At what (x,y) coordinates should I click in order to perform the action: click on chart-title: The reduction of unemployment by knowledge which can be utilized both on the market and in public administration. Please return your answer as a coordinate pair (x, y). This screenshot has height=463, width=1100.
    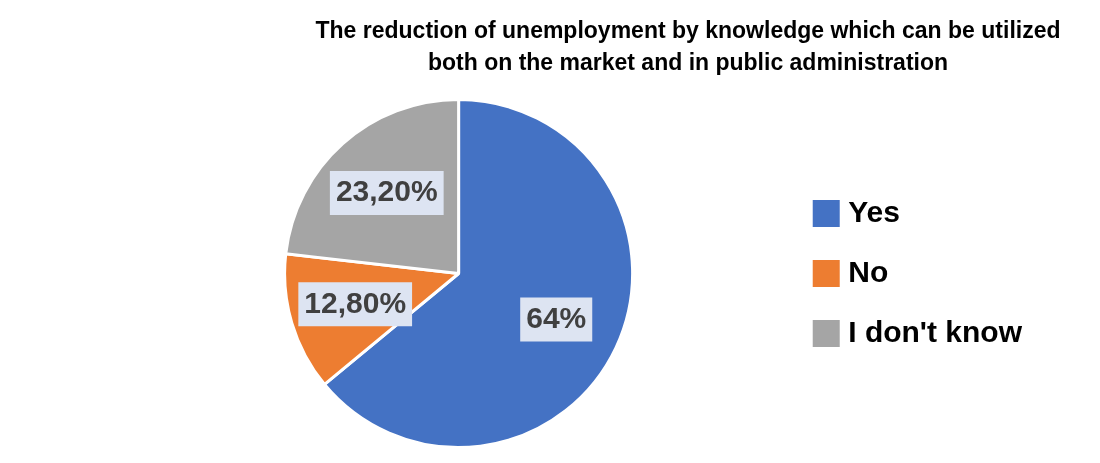
    Looking at the image, I should click on (688, 46).